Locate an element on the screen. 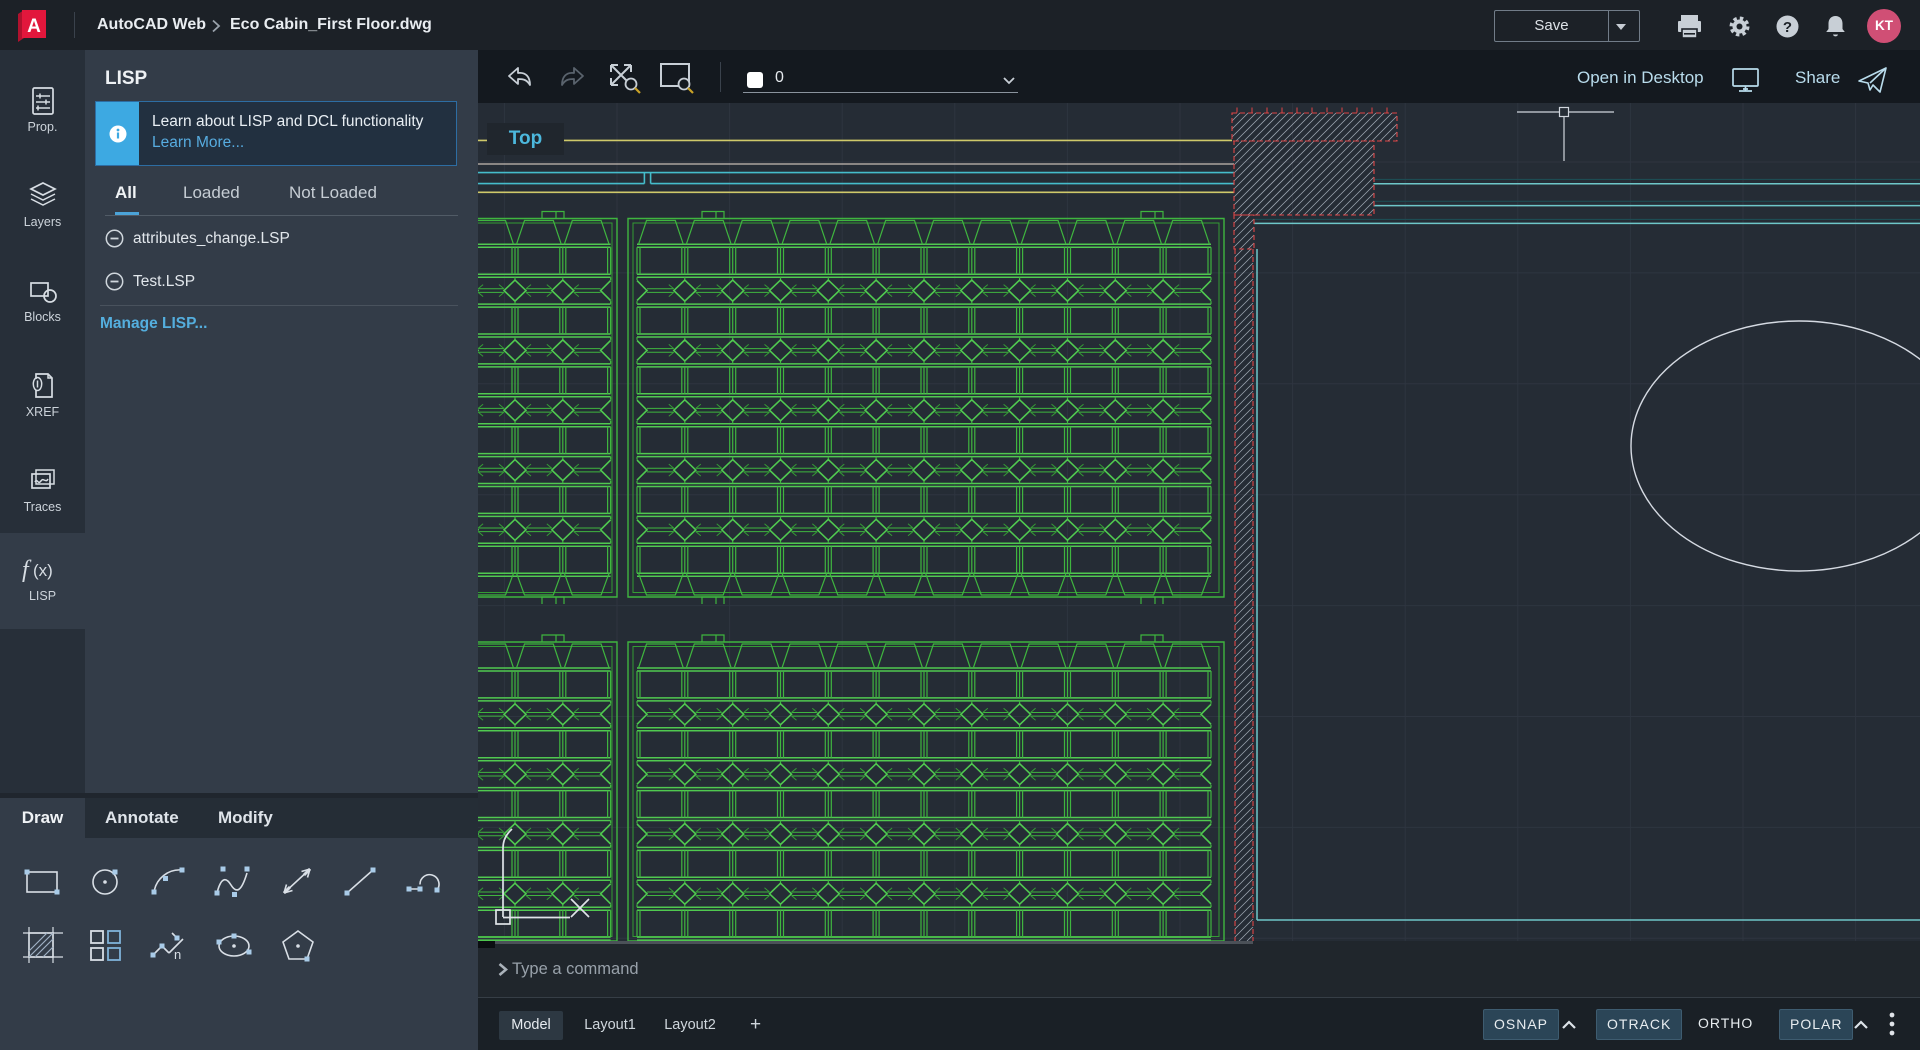 Image resolution: width=1920 pixels, height=1050 pixels. svg-text: A is located at coordinates (34, 26).